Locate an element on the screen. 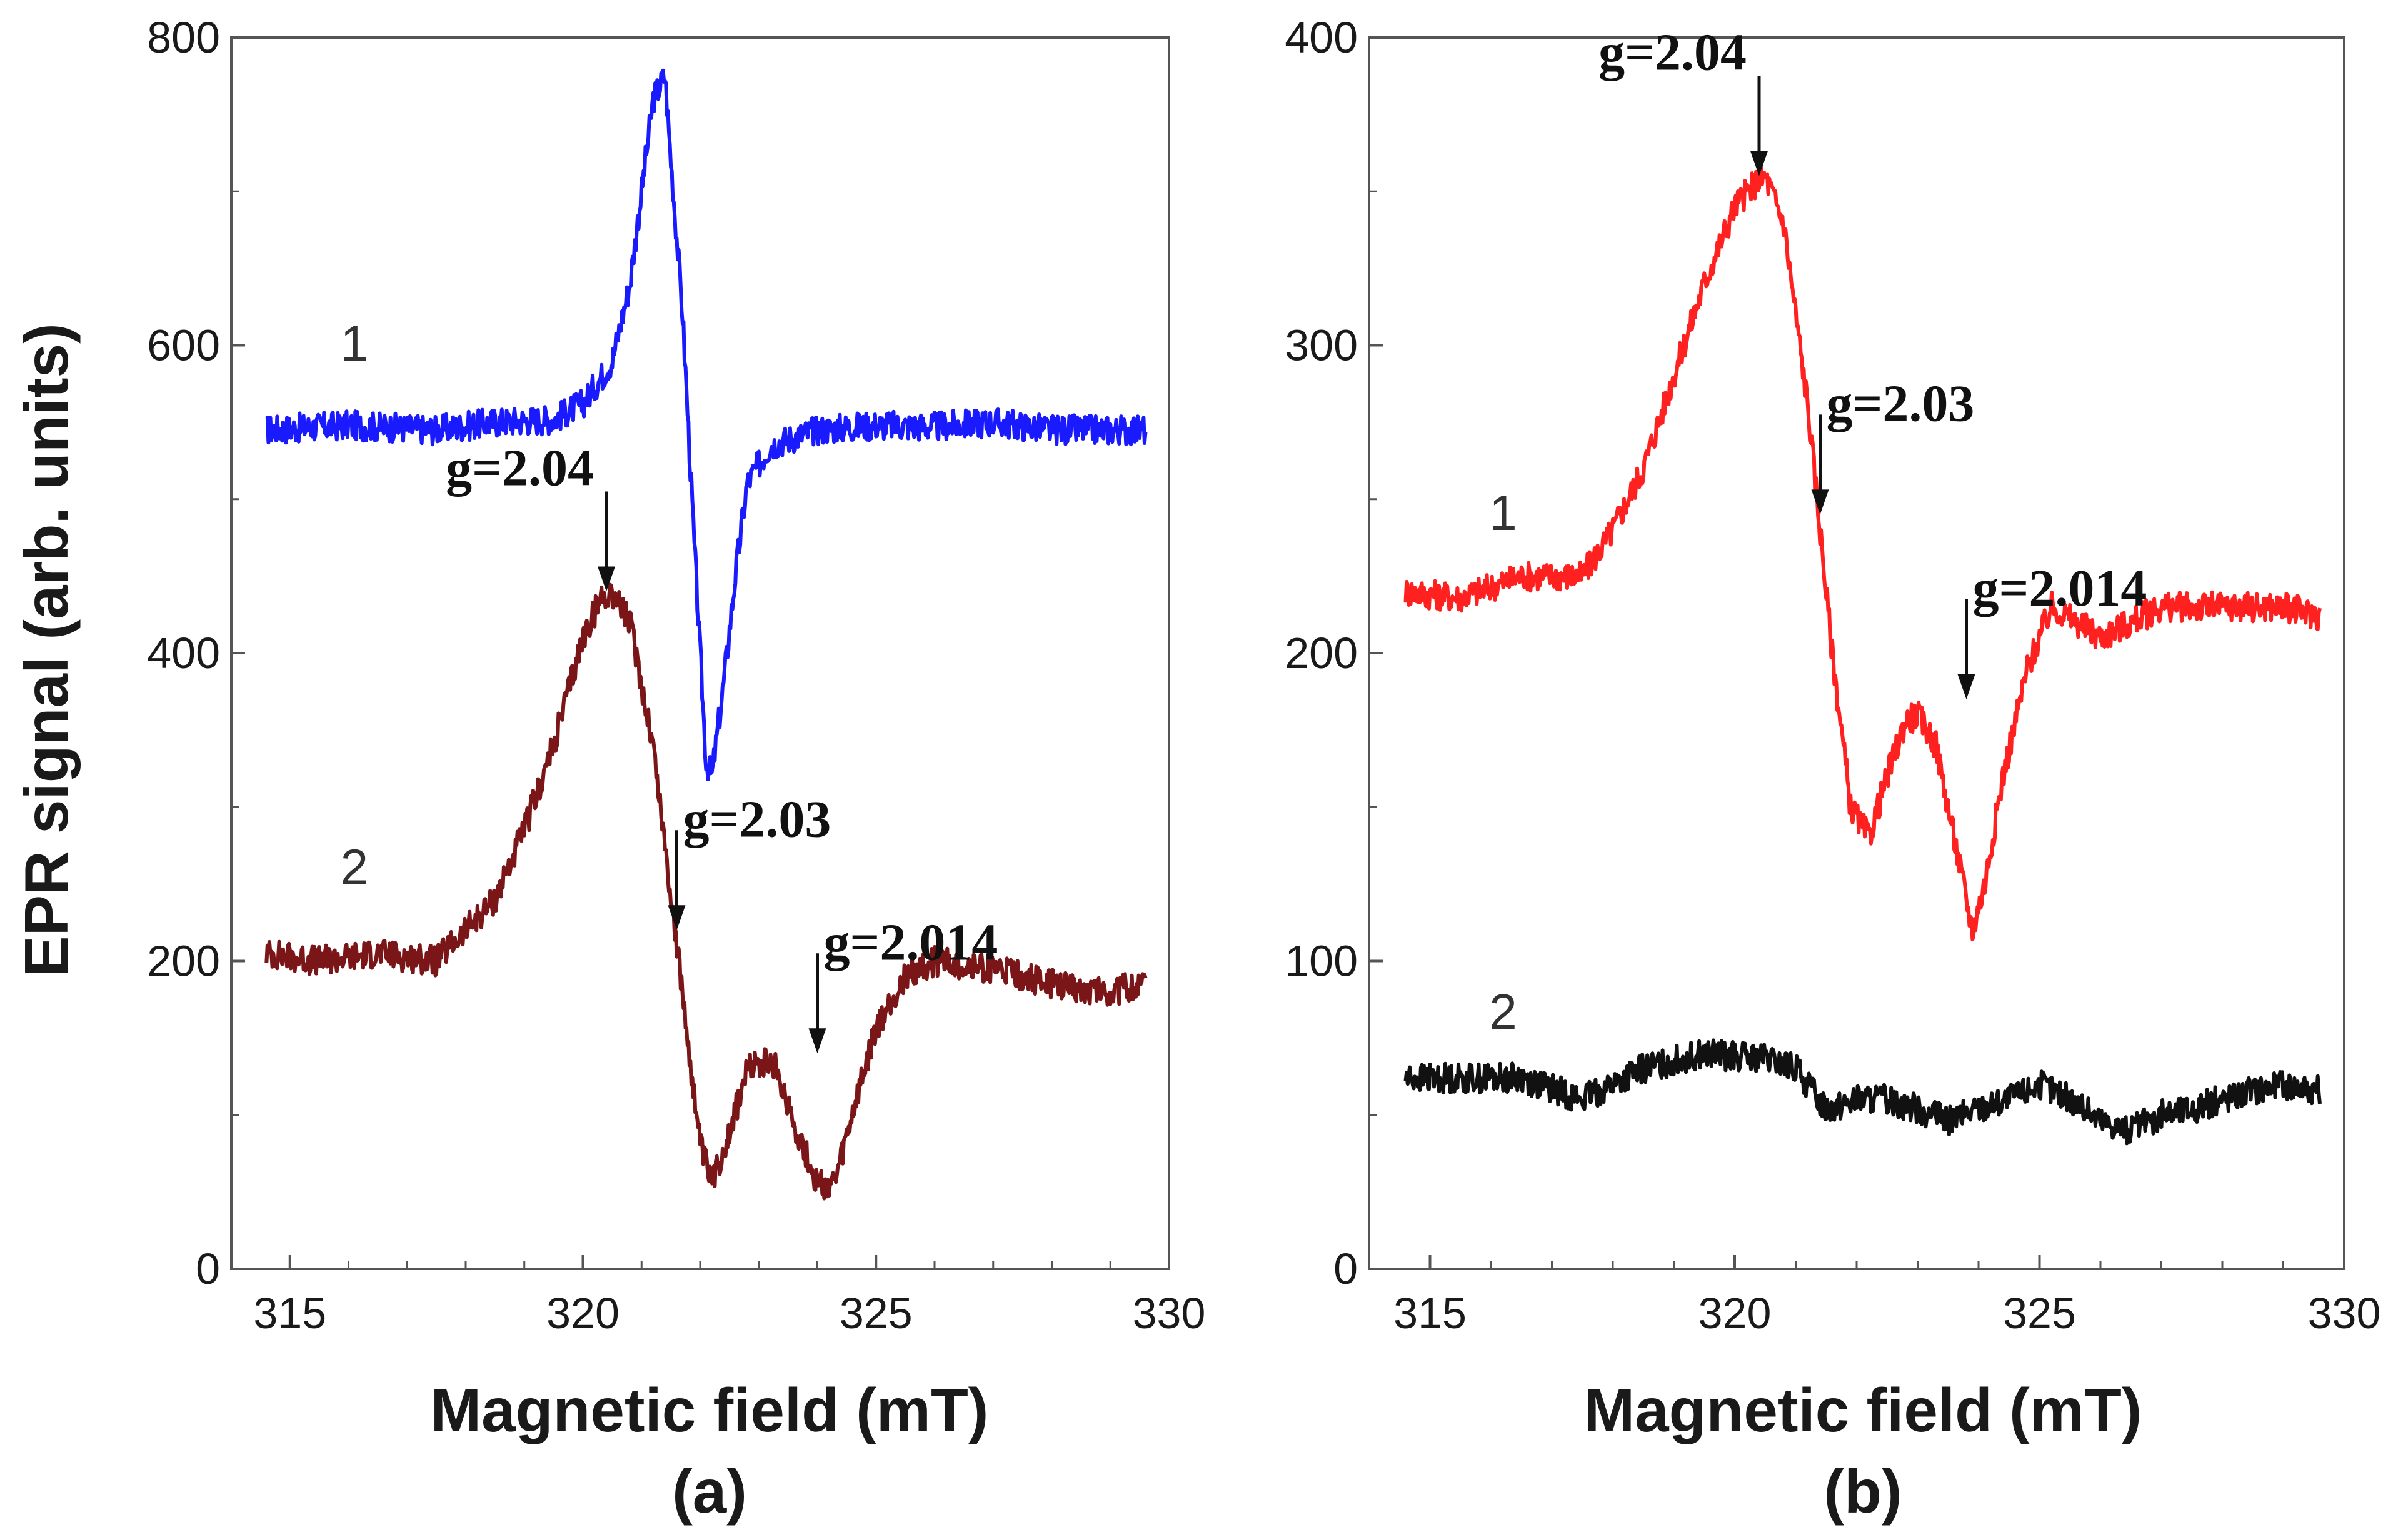 The image size is (2383, 1540). panel-a-series-labels: 12 is located at coordinates (355, 605).